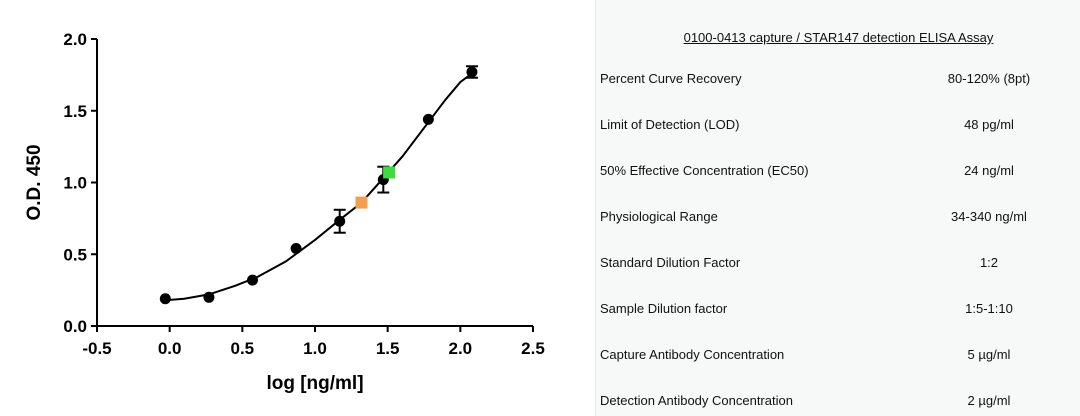 Image resolution: width=1080 pixels, height=416 pixels. What do you see at coordinates (838, 357) in the screenshot?
I see `table-row: Capture Antibody Concentration 5 µg/ml` at bounding box center [838, 357].